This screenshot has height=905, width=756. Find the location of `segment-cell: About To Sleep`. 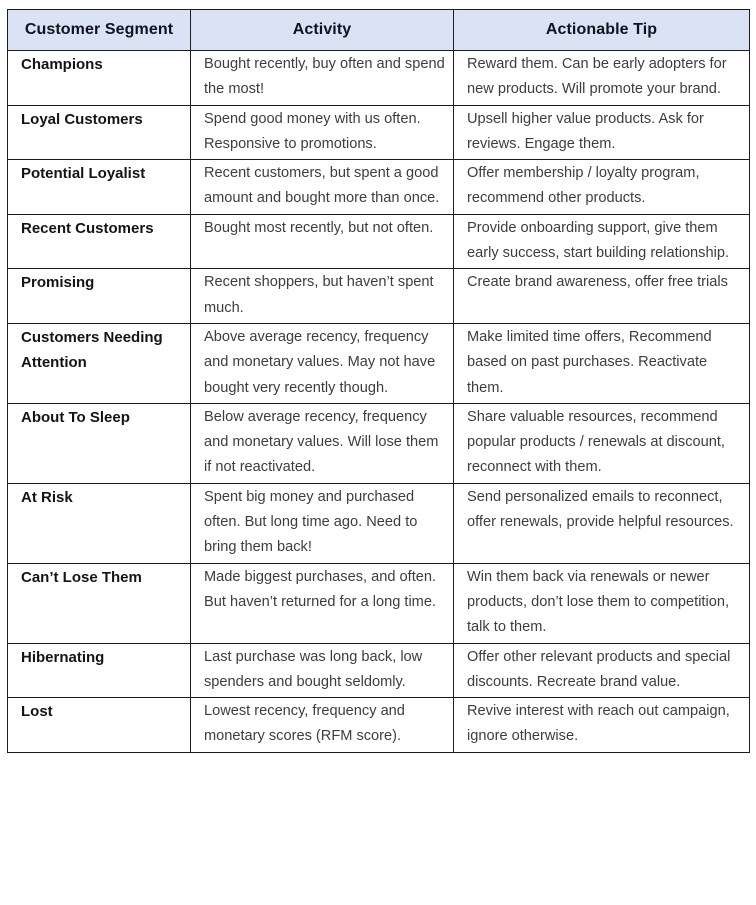

segment-cell: About To Sleep is located at coordinates (99, 443).